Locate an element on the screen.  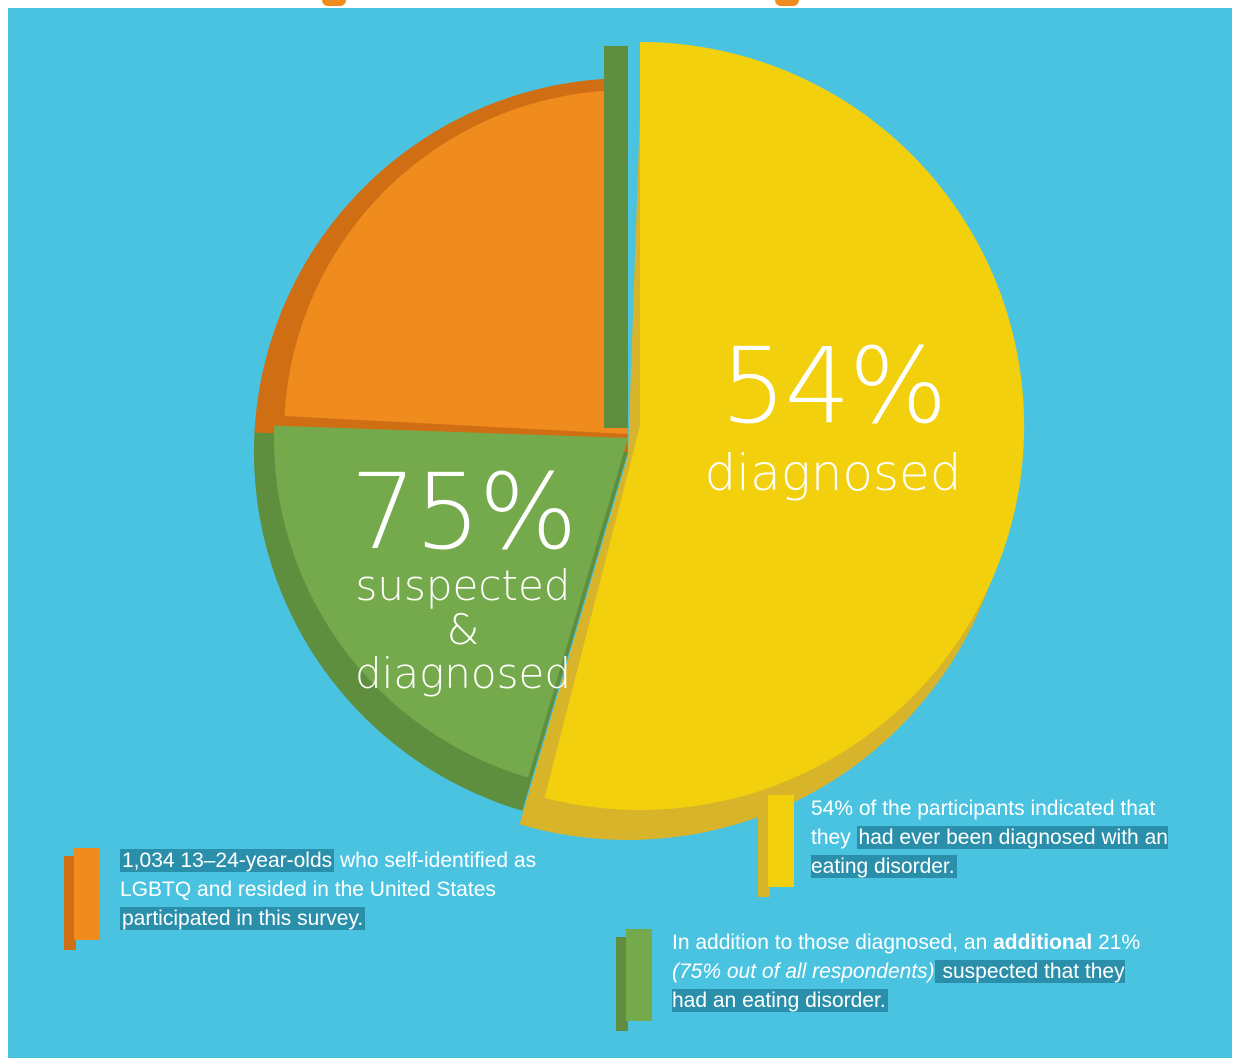
label-diagnosed-line: diagnosed is located at coordinates (463, 673).